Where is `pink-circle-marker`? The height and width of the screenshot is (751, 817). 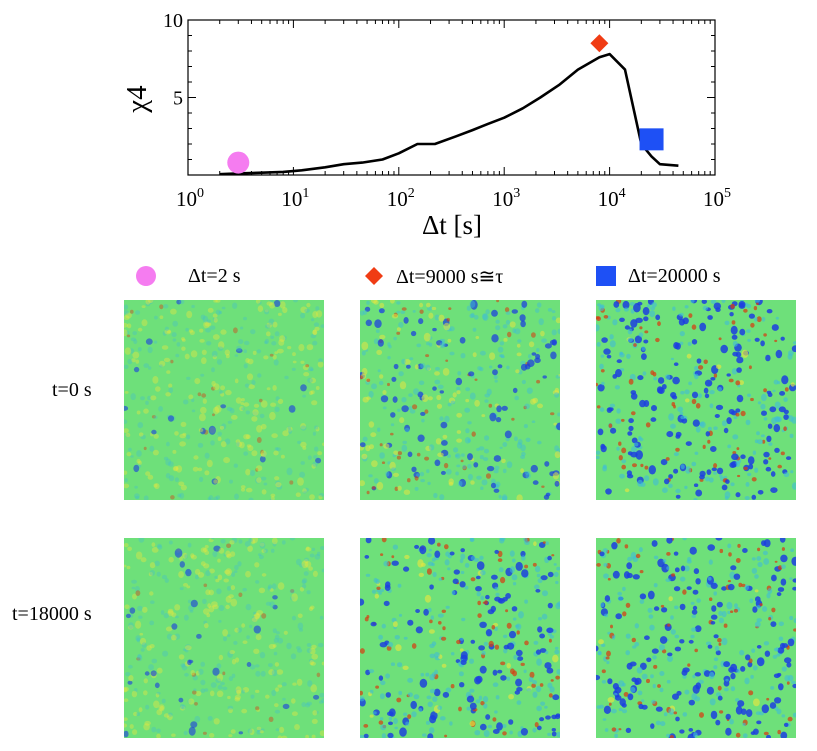 pink-circle-marker is located at coordinates (238, 162).